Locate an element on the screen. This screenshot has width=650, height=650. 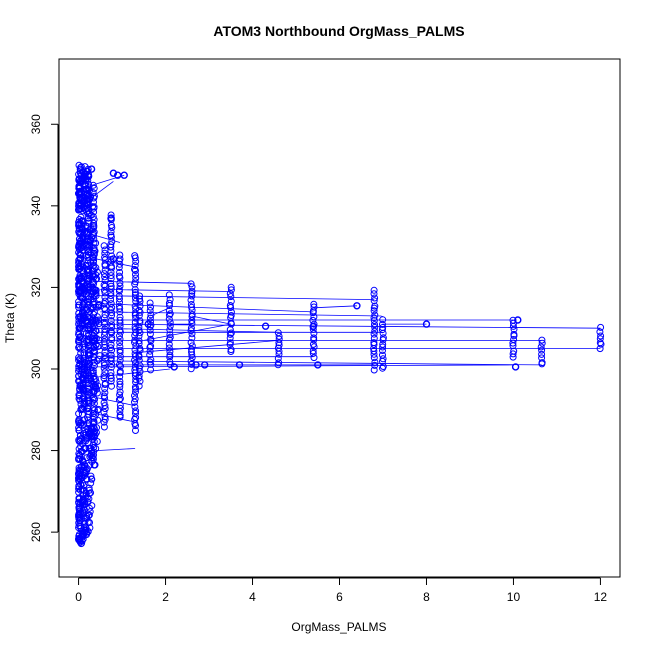
x-tick-label: 2 is located at coordinates (165, 597).